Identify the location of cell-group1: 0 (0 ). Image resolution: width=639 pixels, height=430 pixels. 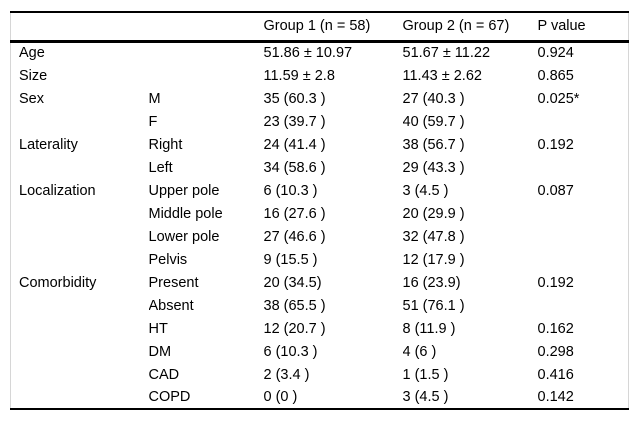
(280, 397).